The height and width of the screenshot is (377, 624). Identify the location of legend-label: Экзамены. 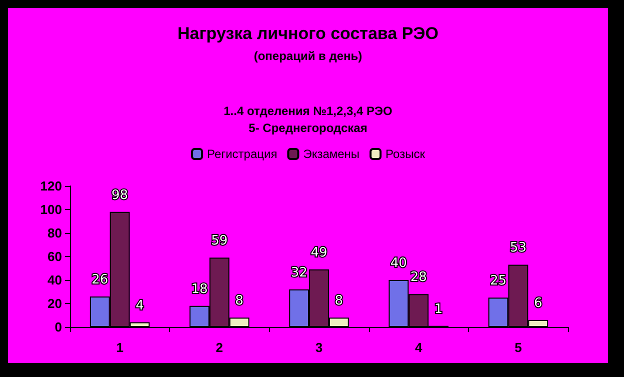
(331, 154).